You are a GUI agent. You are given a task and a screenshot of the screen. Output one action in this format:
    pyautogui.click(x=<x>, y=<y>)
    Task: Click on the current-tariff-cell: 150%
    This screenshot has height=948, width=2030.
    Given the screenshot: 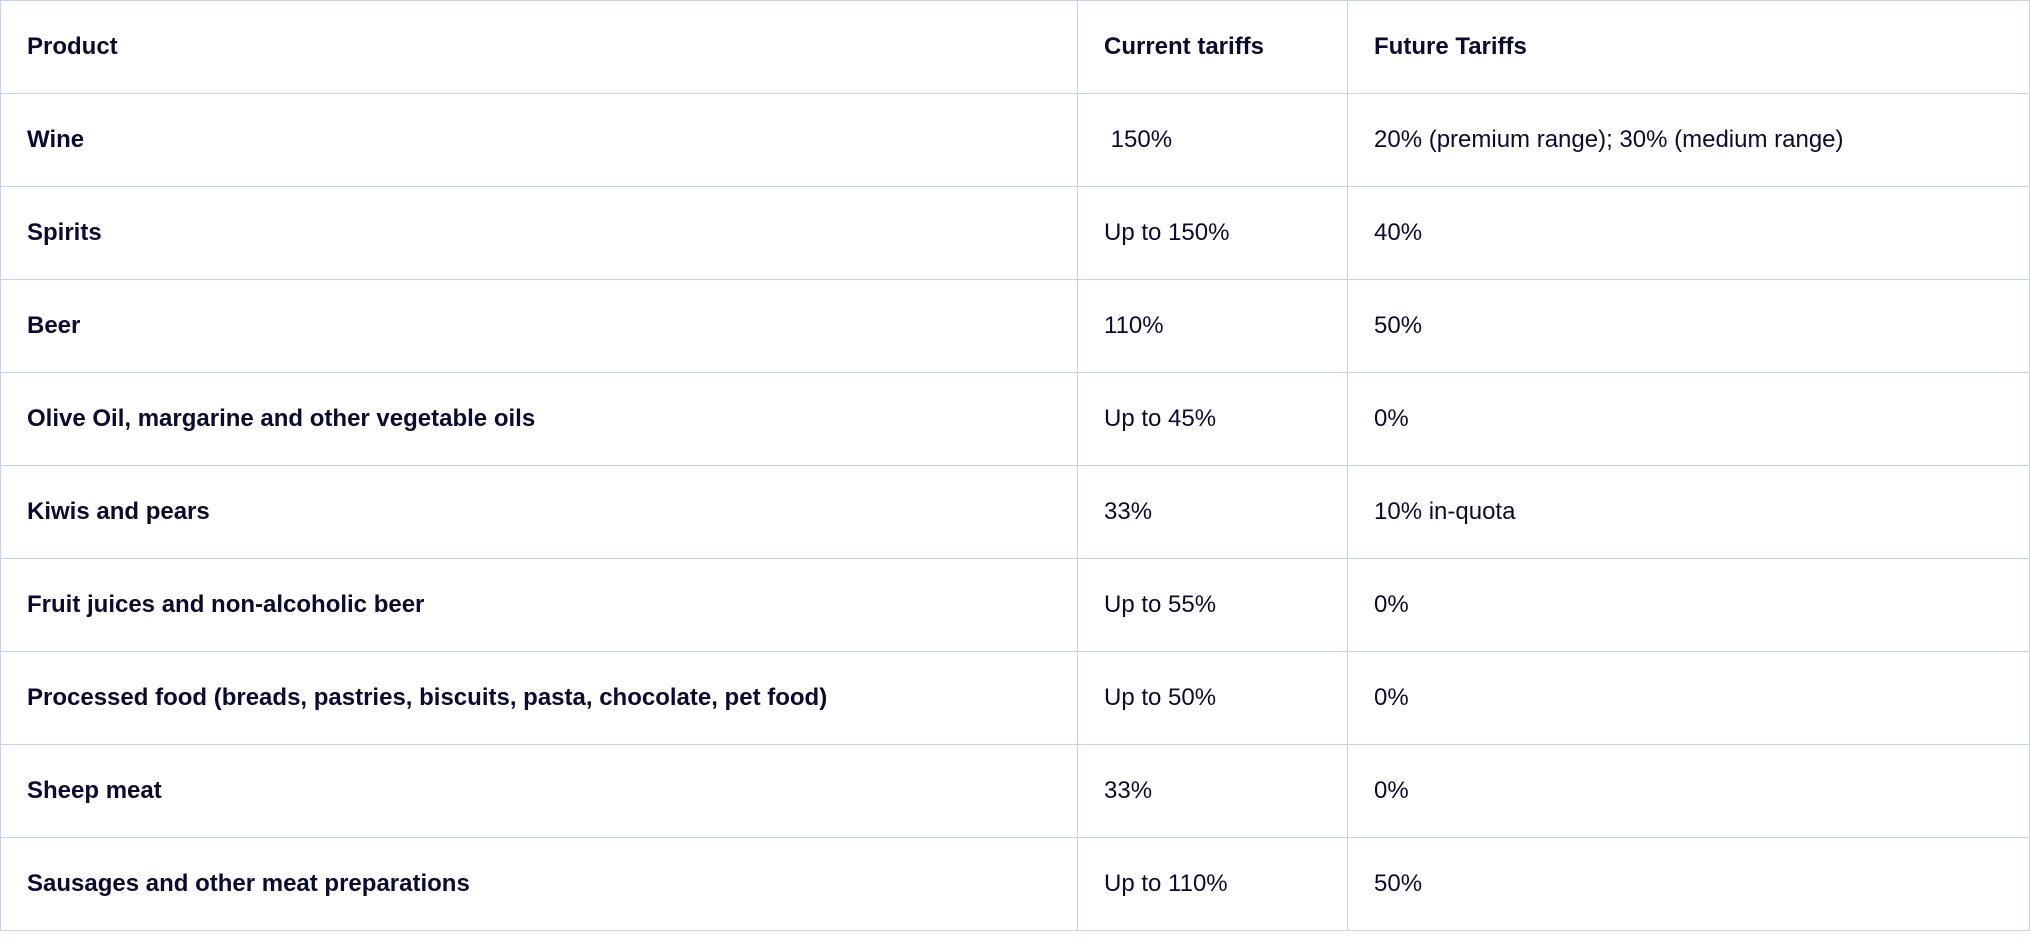 What is the action you would take?
    pyautogui.click(x=1212, y=140)
    